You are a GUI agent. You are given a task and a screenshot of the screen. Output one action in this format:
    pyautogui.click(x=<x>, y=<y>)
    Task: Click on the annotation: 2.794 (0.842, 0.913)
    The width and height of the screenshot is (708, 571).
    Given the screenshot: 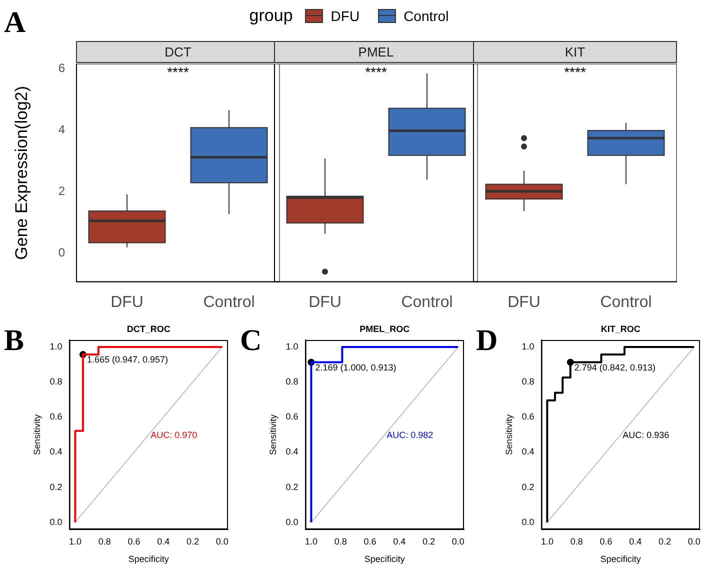 What is the action you would take?
    pyautogui.click(x=615, y=367)
    